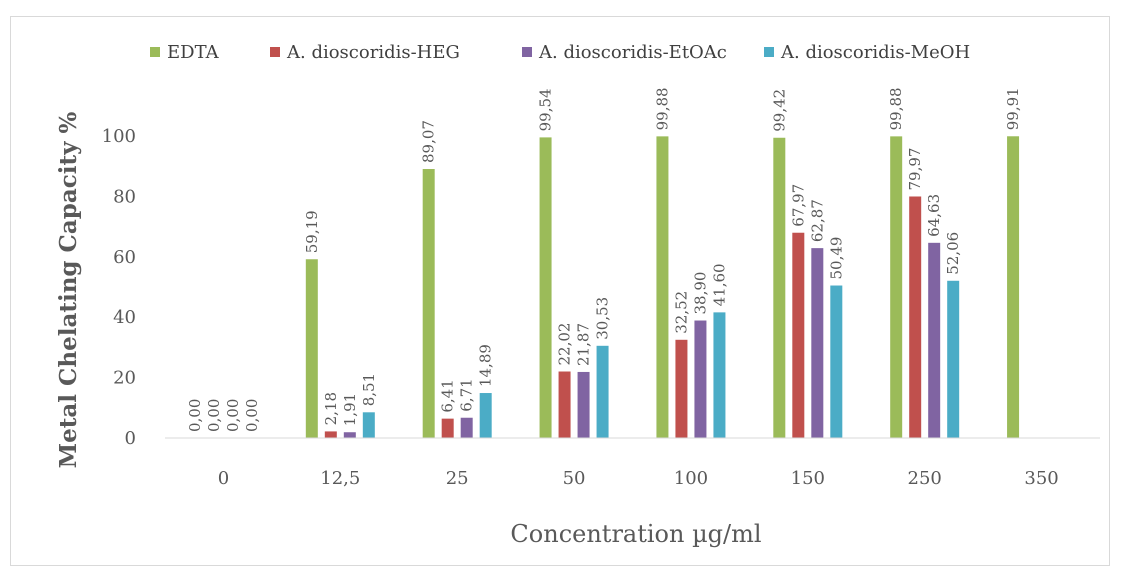  Describe the element at coordinates (119, 287) in the screenshot. I see `y-axis-ticks: 0 20 40 60 80 100` at that location.